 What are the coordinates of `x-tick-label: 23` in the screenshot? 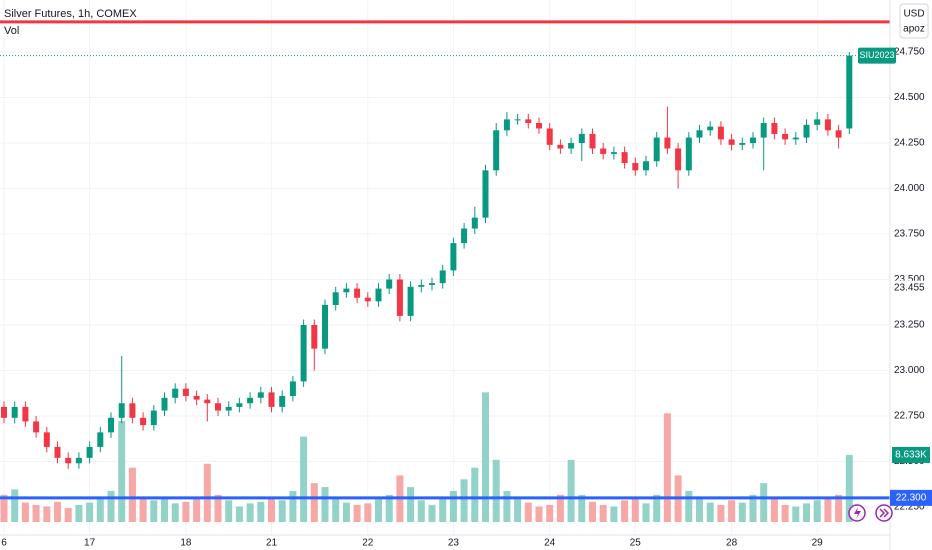 It's located at (454, 543).